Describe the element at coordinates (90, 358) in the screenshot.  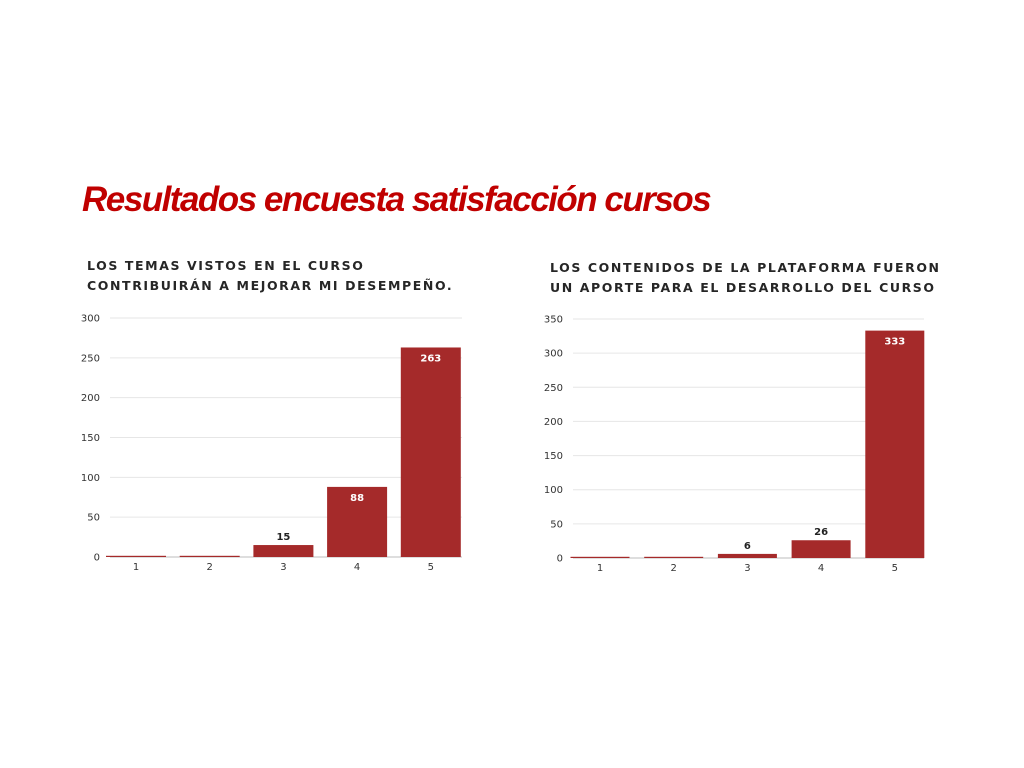
I see `y-tick-label-left-5: 250` at that location.